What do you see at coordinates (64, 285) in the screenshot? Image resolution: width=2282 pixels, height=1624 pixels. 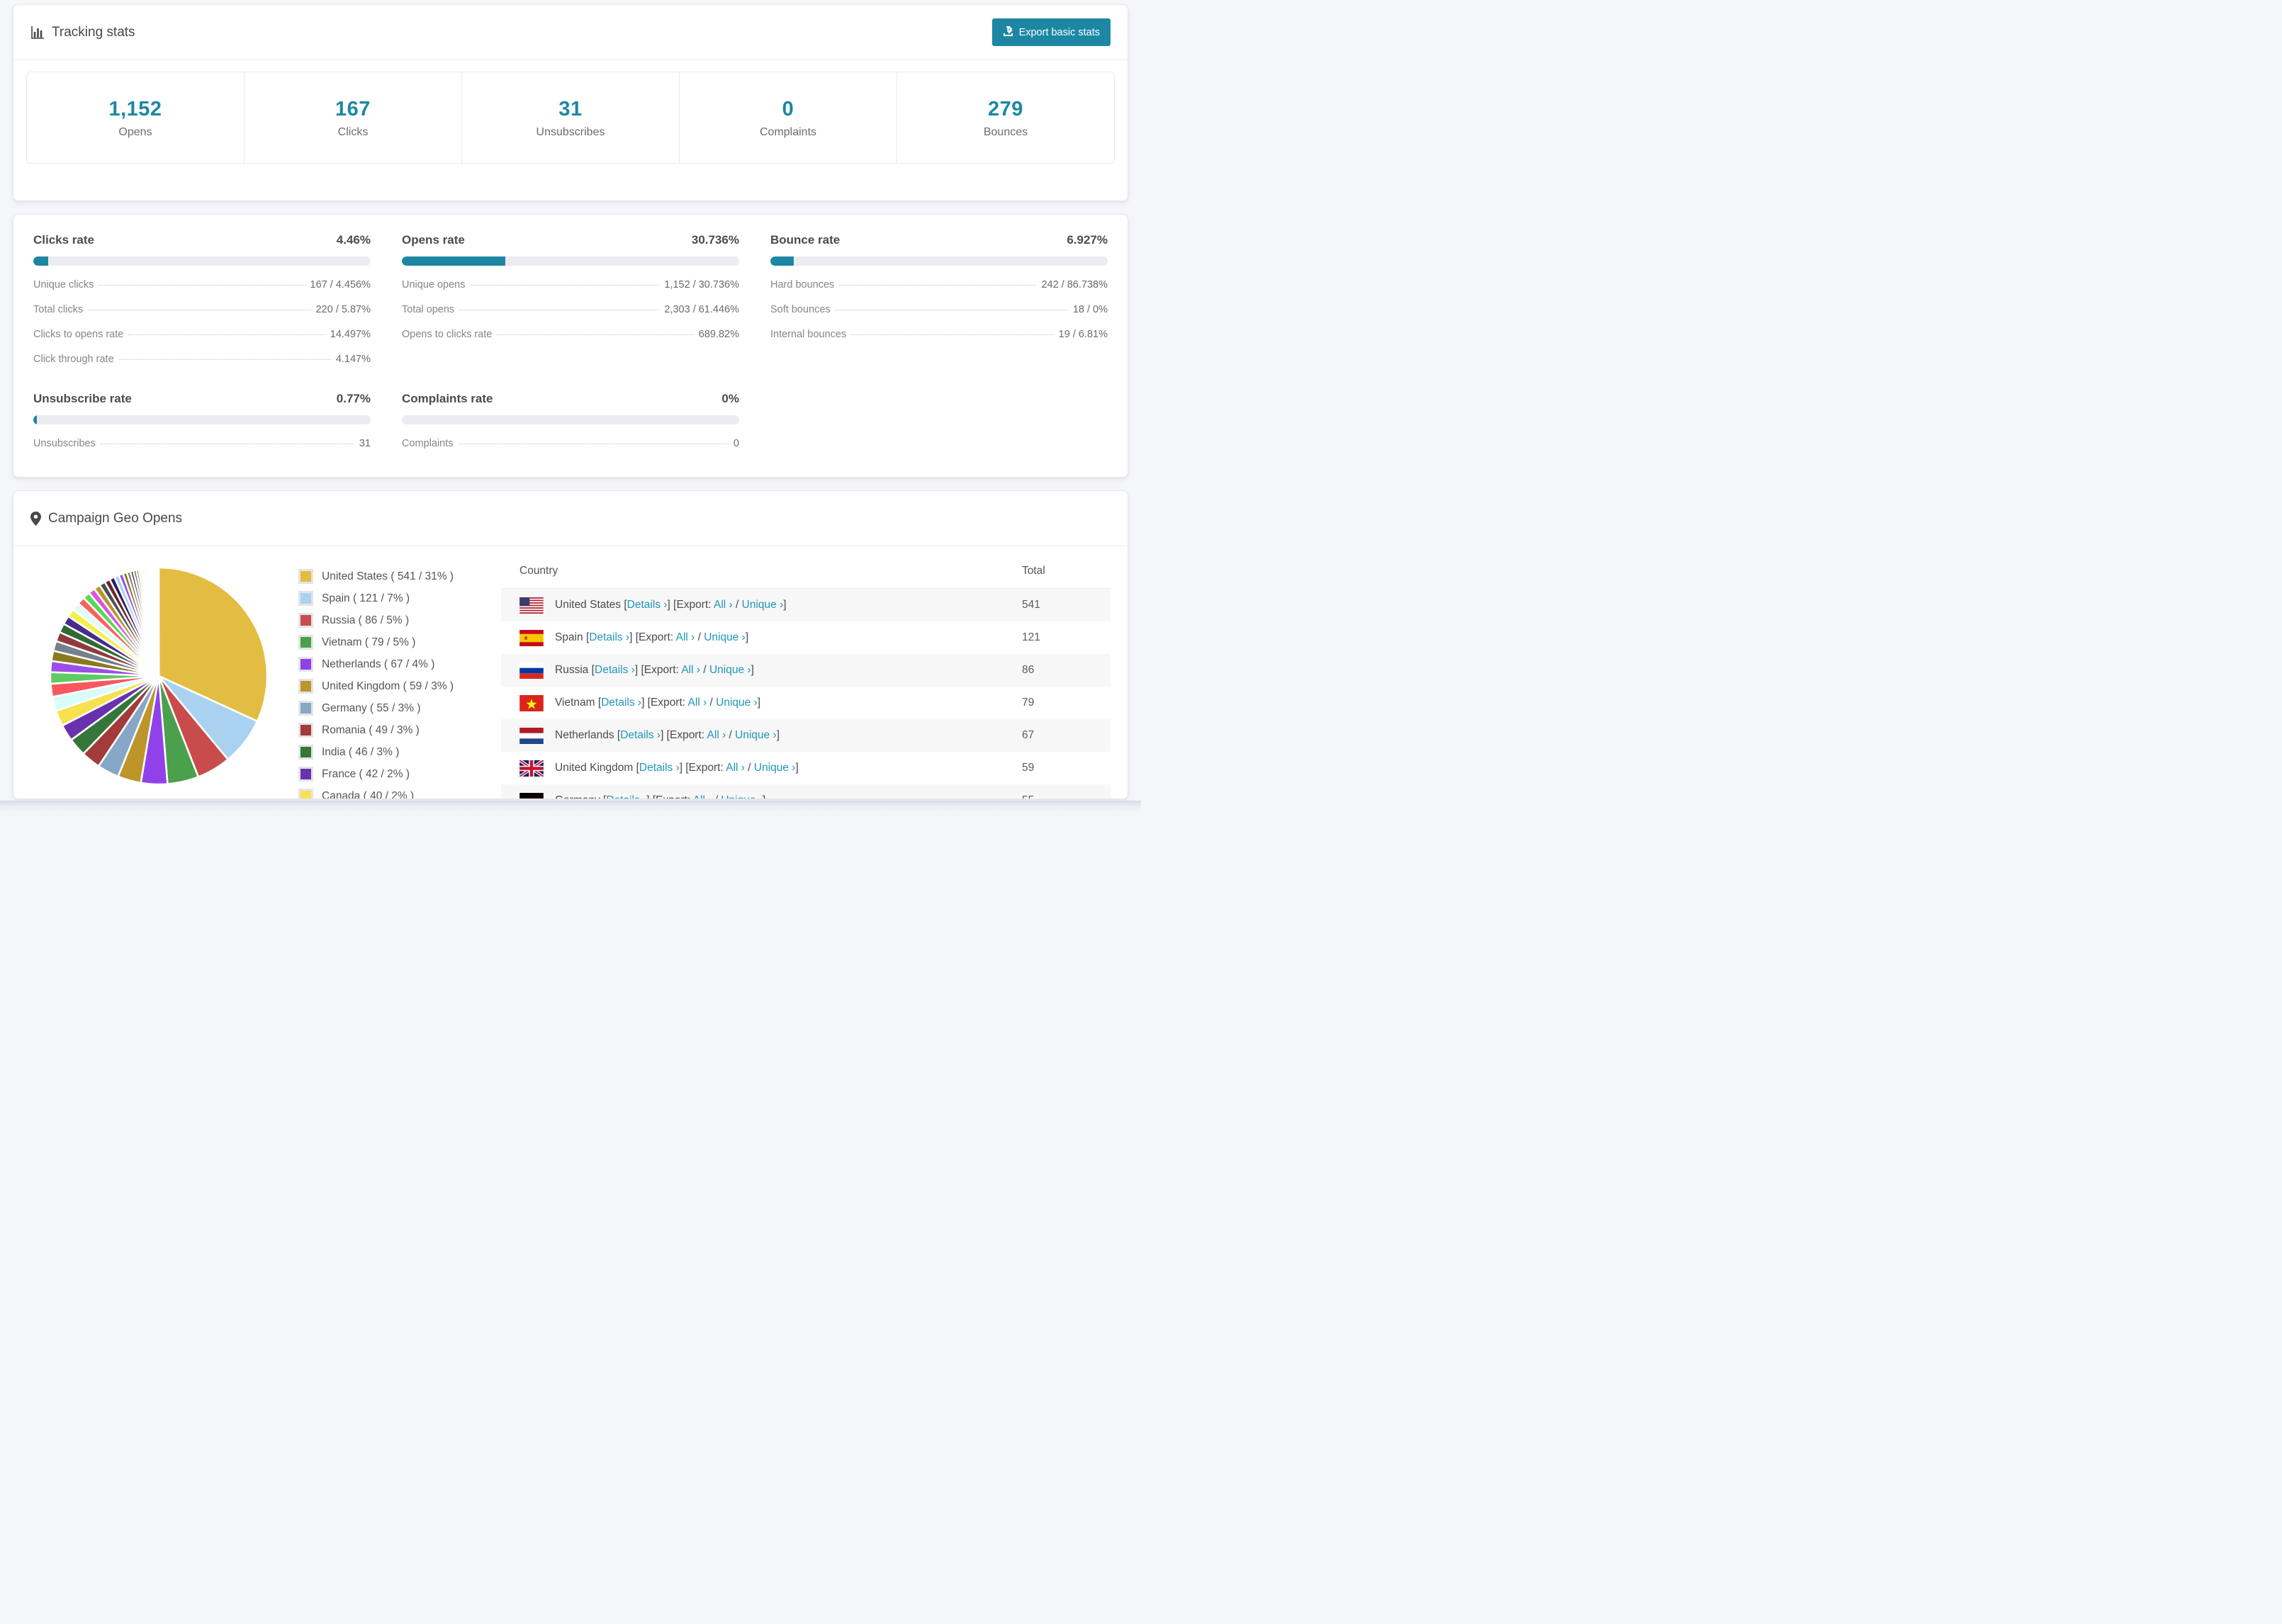 I see `stat-label: Unique clicks` at bounding box center [64, 285].